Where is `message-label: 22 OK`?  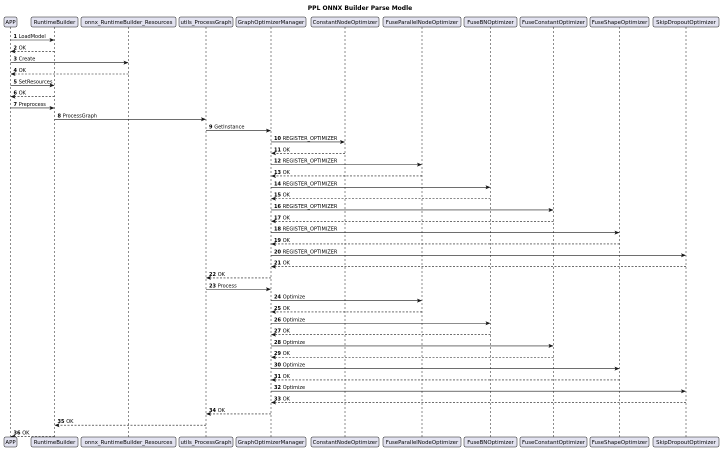 message-label: 22 OK is located at coordinates (217, 275).